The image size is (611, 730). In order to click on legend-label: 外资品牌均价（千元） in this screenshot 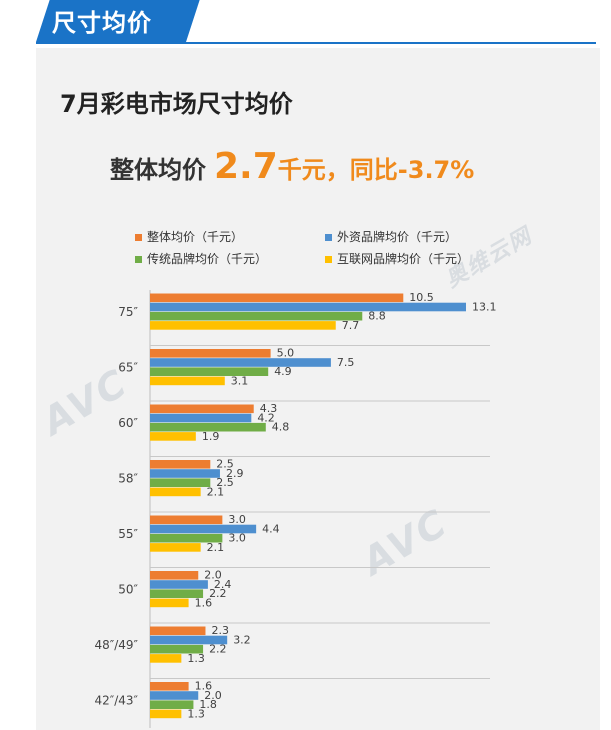, I will do `click(397, 237)`.